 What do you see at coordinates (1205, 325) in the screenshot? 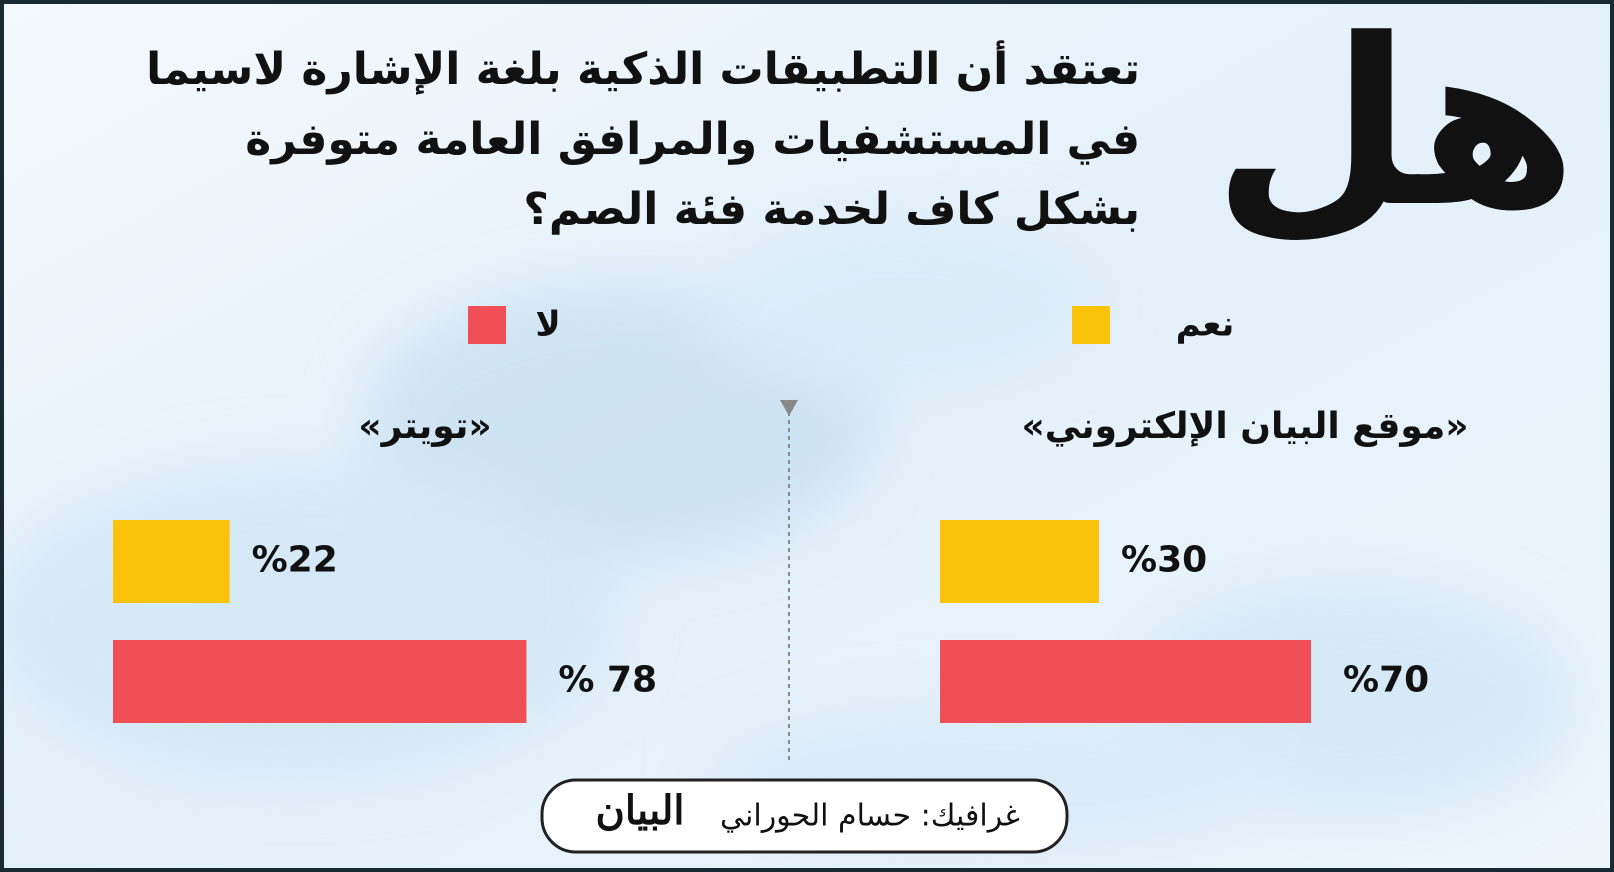
I see `legend-label: نعم` at bounding box center [1205, 325].